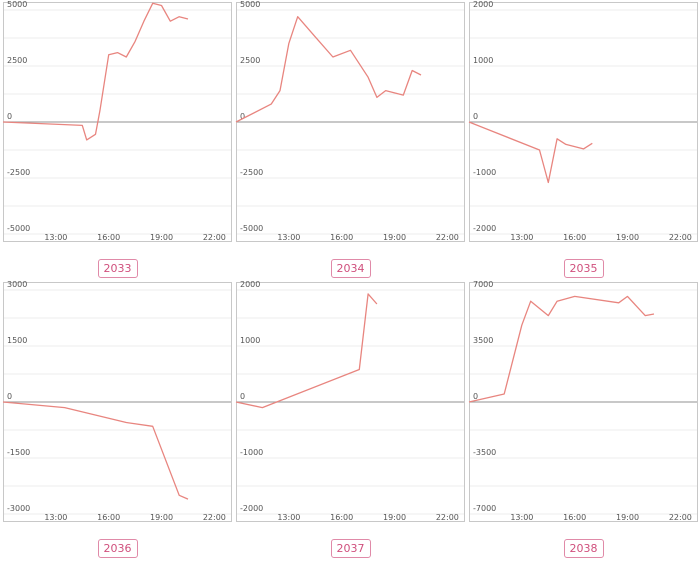  Describe the element at coordinates (117, 548) in the screenshot. I see `year-badge: 2036` at that location.